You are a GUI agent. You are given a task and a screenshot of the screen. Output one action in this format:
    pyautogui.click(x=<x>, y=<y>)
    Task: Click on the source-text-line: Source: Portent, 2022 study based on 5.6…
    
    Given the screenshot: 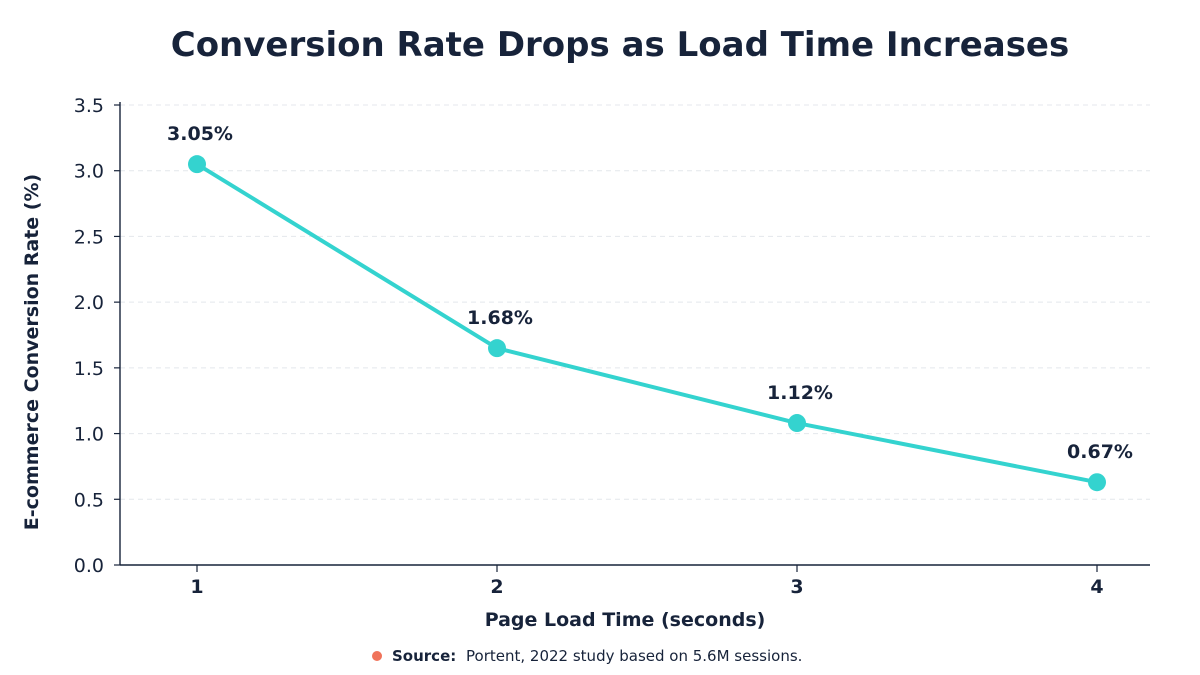 What is the action you would take?
    pyautogui.click(x=597, y=656)
    